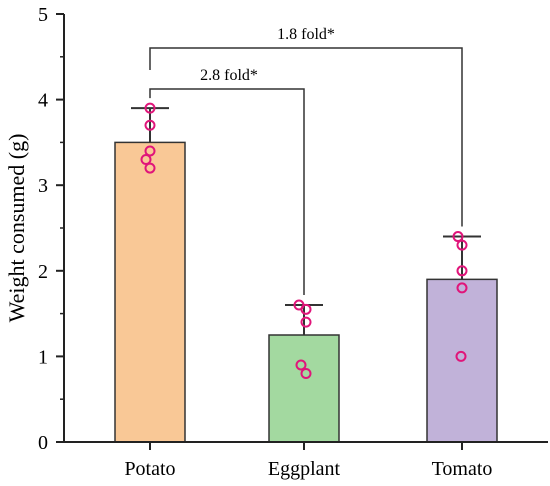 The width and height of the screenshot is (550, 486). What do you see at coordinates (150, 292) in the screenshot?
I see `bar-potato` at bounding box center [150, 292].